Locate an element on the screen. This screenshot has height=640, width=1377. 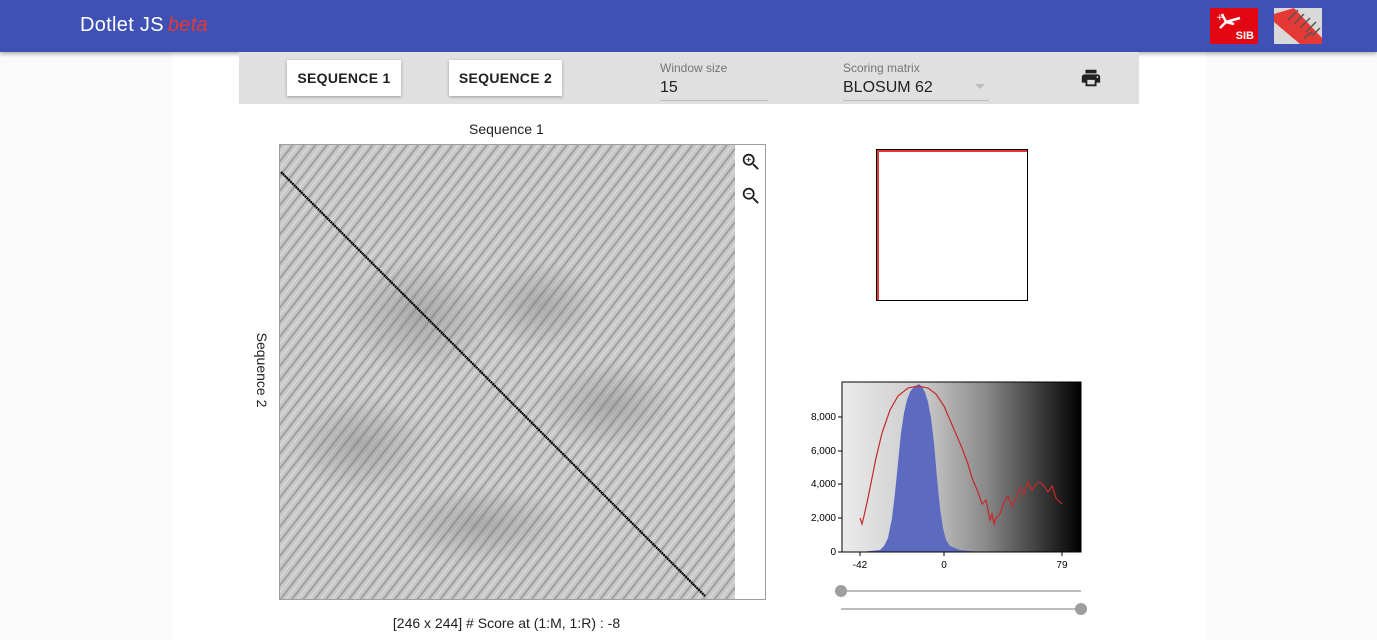
sib-logo: + SIB is located at coordinates (1234, 26).